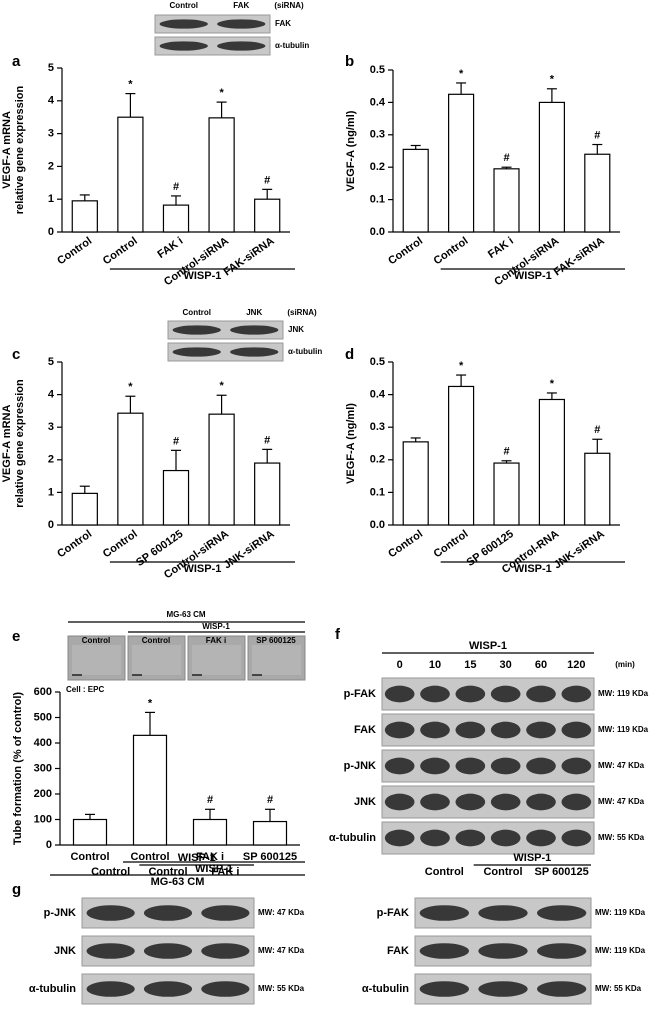 This screenshot has height=1009, width=653. What do you see at coordinates (216, 626) in the screenshot?
I see `micrograph-group: WISP-1` at bounding box center [216, 626].